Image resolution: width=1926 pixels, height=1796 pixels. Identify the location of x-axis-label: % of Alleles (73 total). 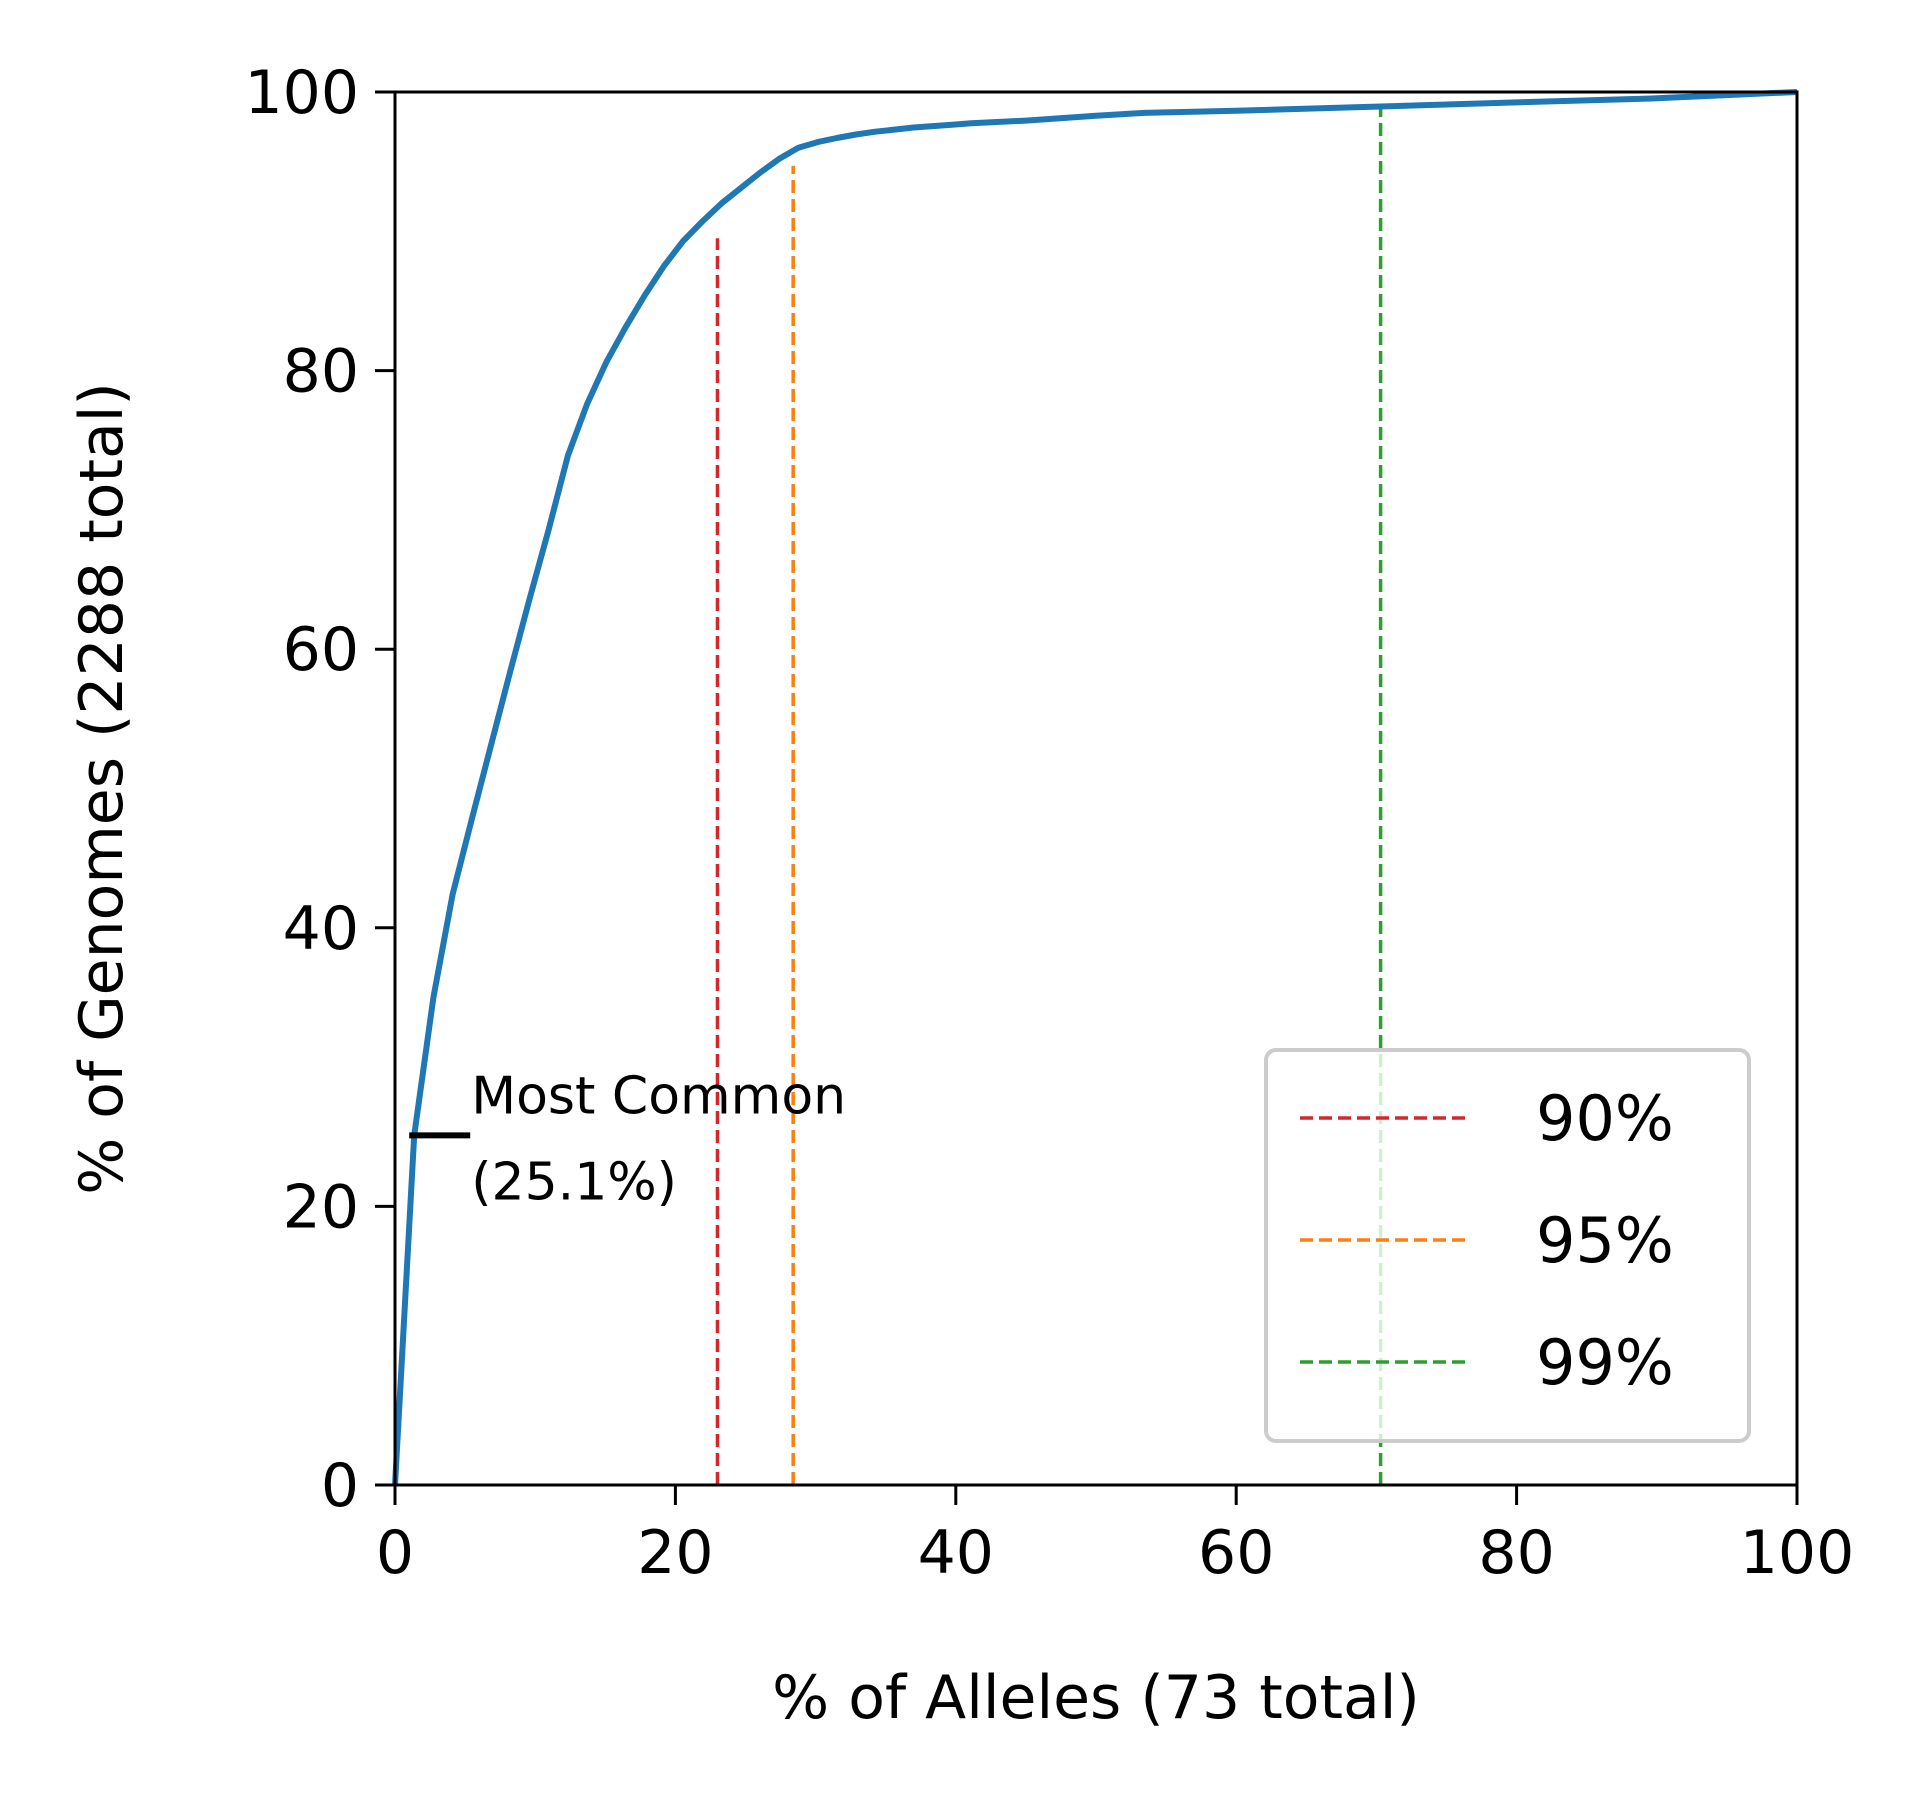
(1096, 1698).